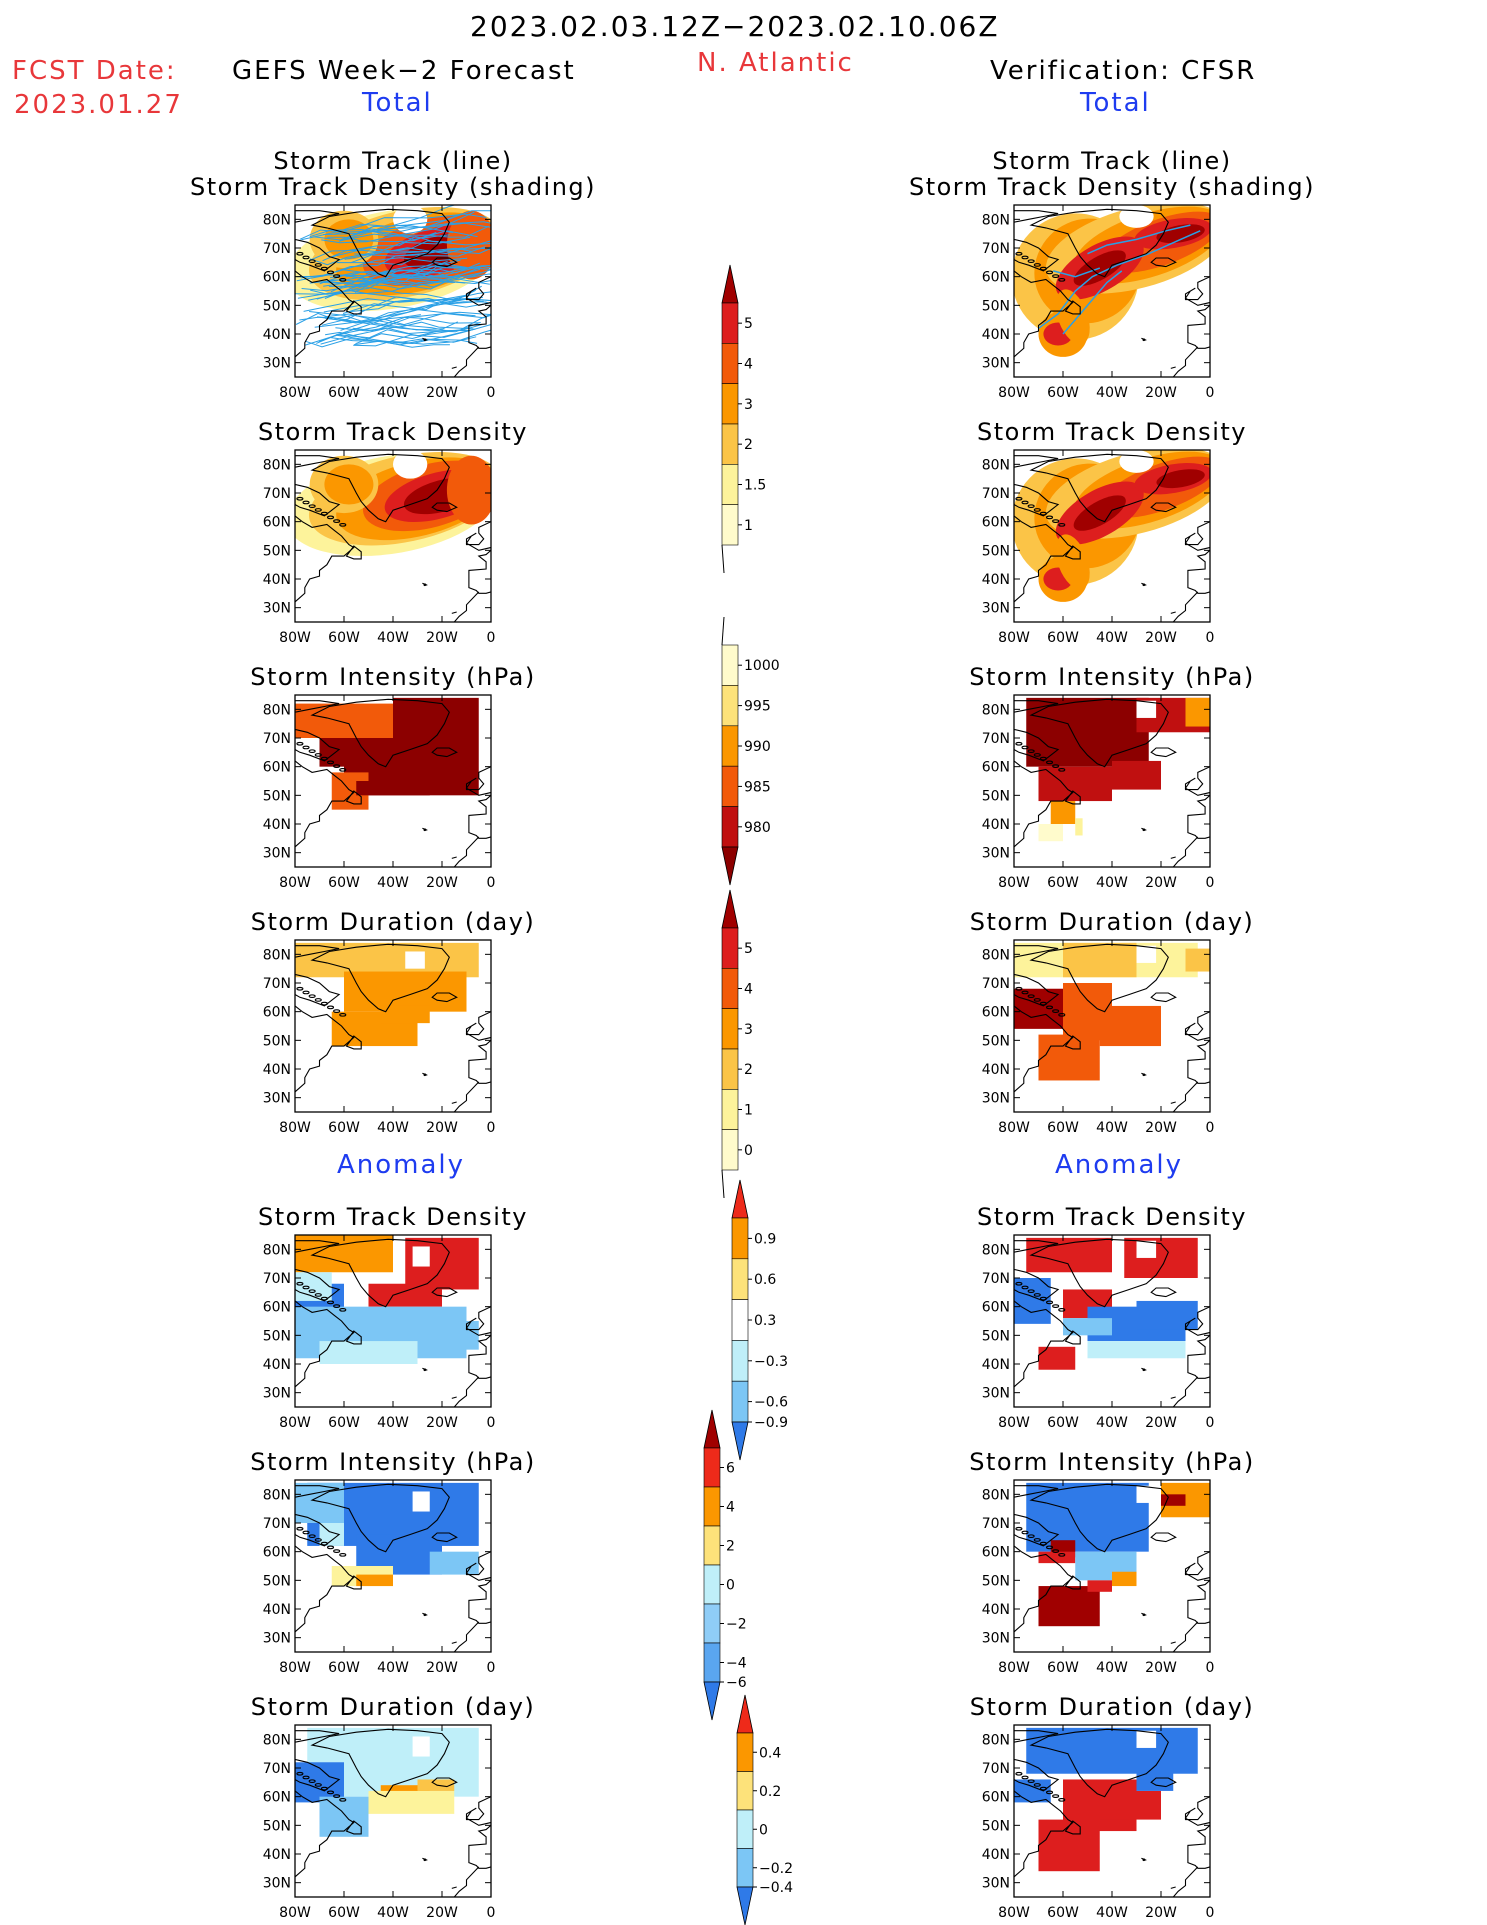 The height and width of the screenshot is (1925, 1487). I want to click on panel-title: Storm Track Density, so click(393, 1217).